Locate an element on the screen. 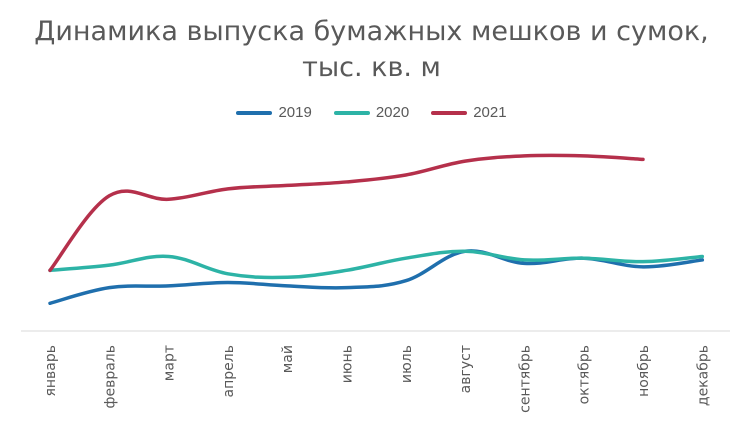 The width and height of the screenshot is (743, 443). series-line-2020 is located at coordinates (376, 264).